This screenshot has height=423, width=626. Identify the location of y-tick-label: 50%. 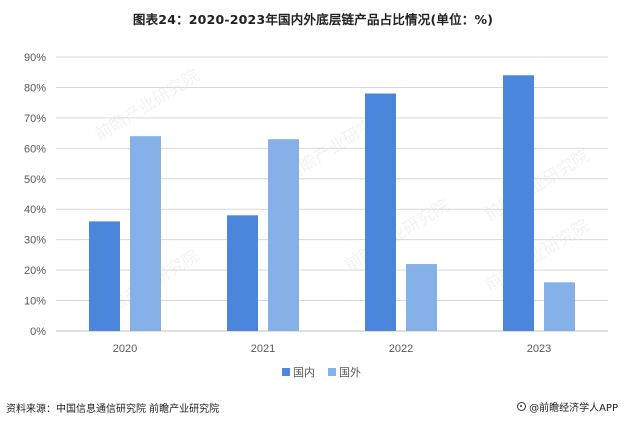
(35, 180).